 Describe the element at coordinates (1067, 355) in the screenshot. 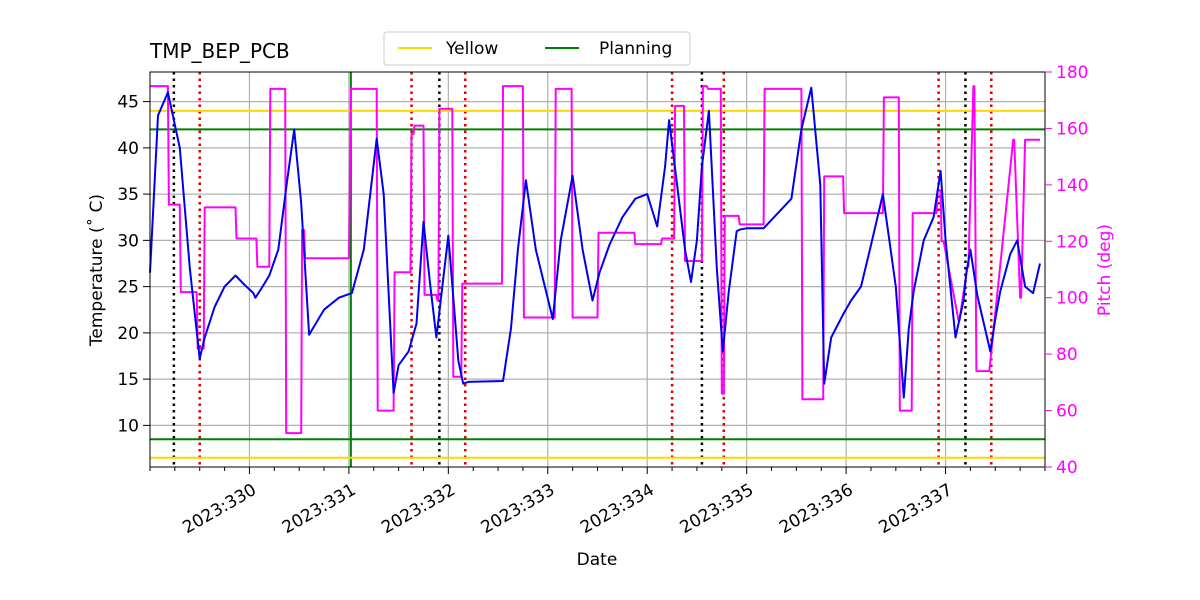

I see `y2-tick-label: 80` at that location.